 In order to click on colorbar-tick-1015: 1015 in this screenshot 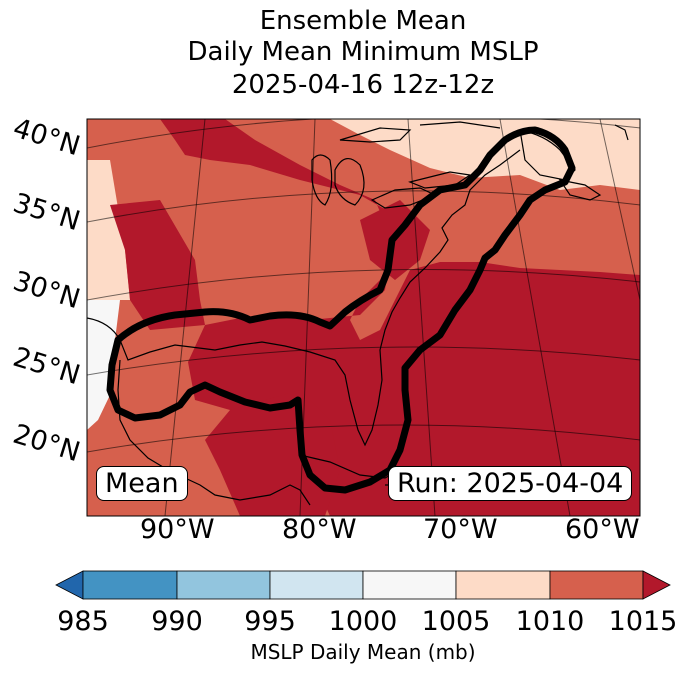, I will do `click(643, 621)`.